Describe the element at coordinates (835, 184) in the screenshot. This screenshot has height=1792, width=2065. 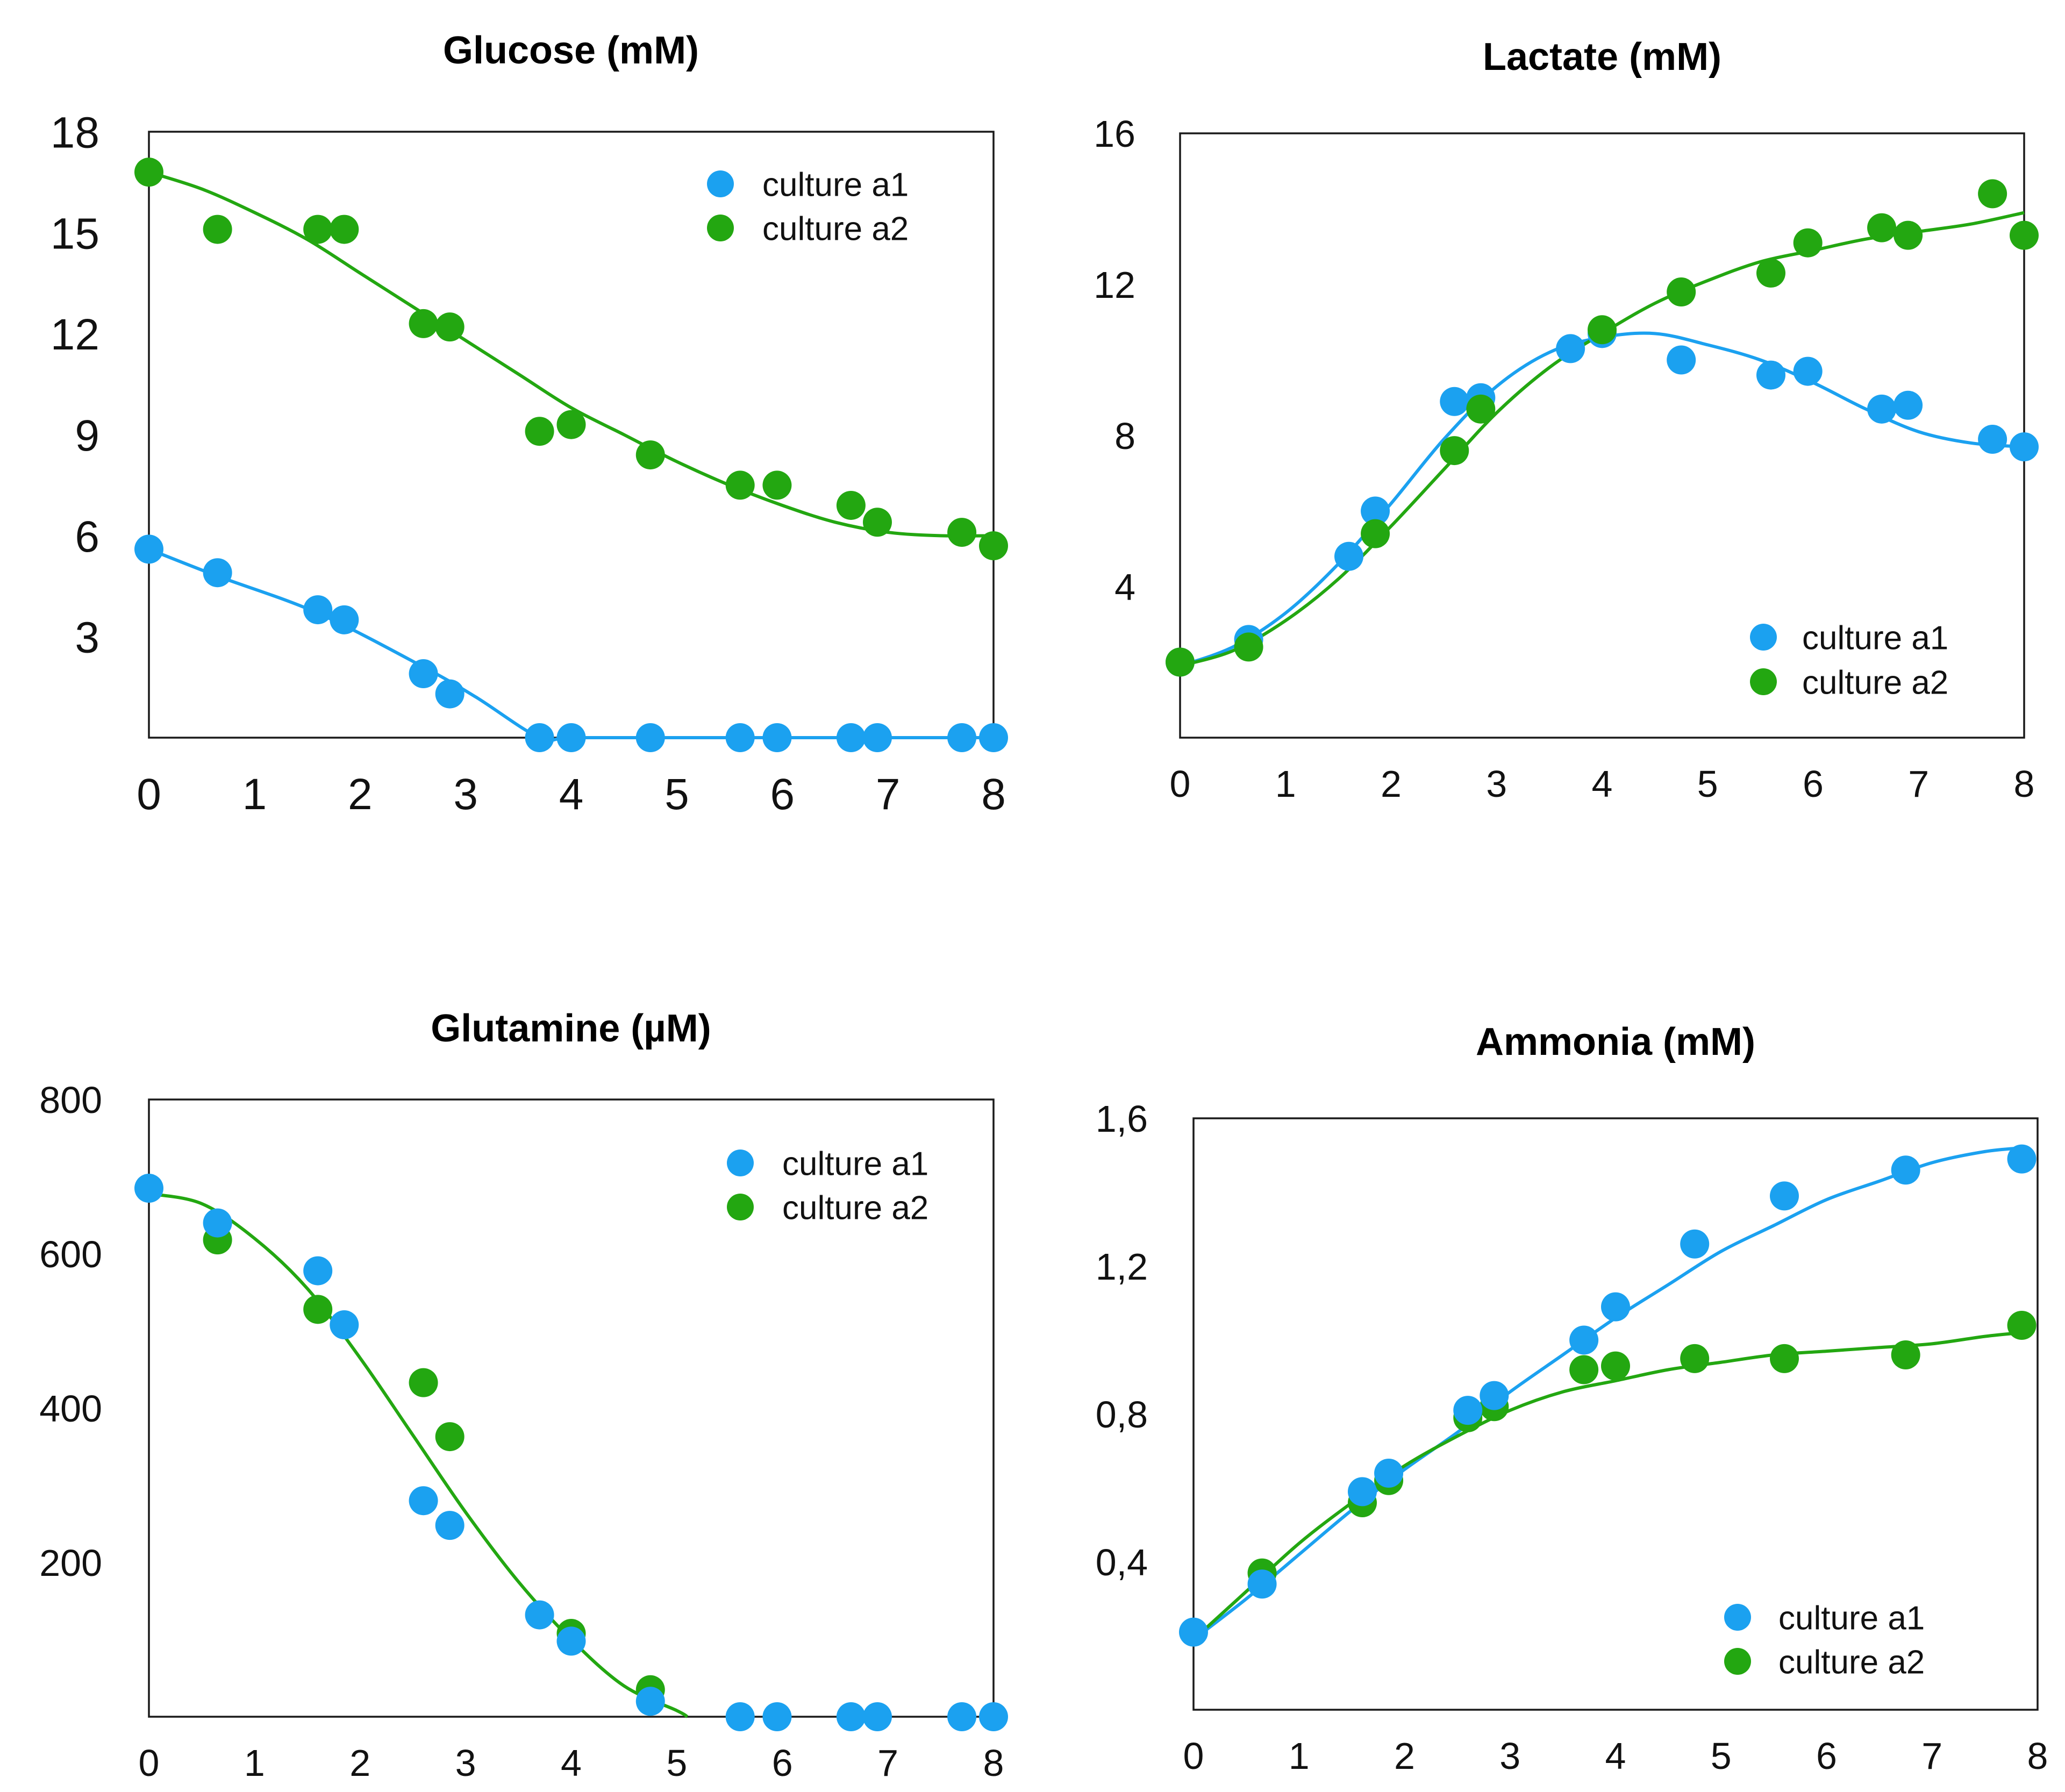
I see `legend-label: culture a1` at that location.